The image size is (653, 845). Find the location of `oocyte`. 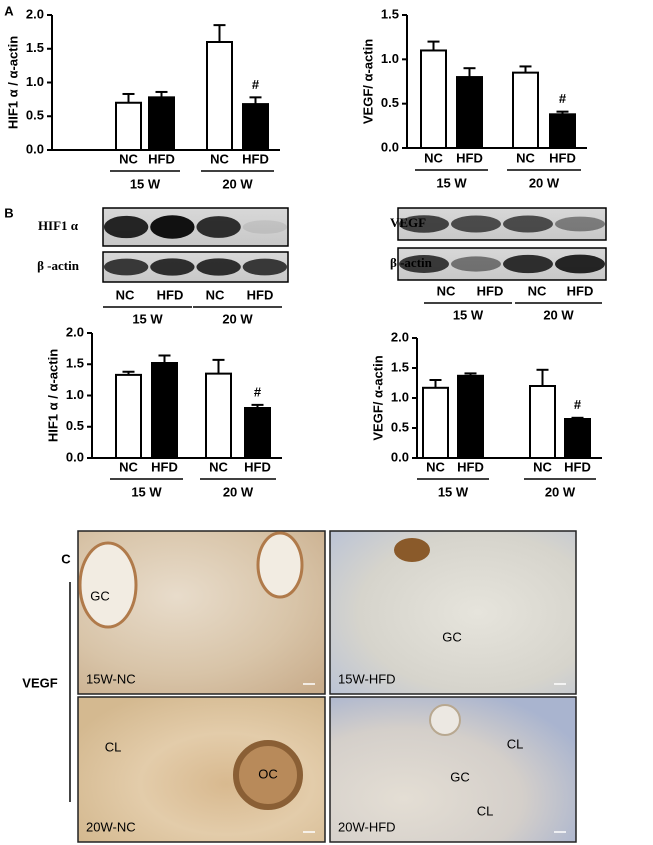

oocyte is located at coordinates (268, 775).